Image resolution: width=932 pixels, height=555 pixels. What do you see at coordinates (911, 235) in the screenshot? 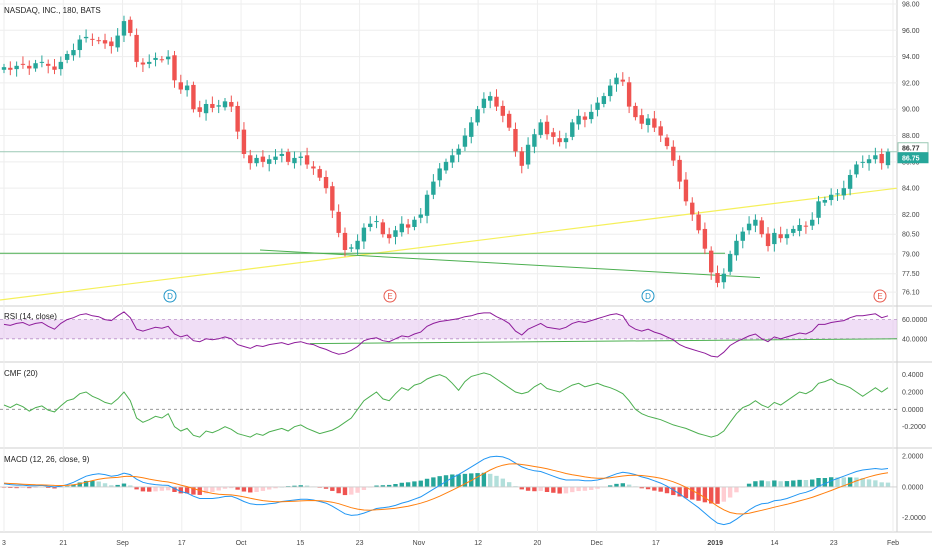
I see `price-tick-label: 80.50` at bounding box center [911, 235].